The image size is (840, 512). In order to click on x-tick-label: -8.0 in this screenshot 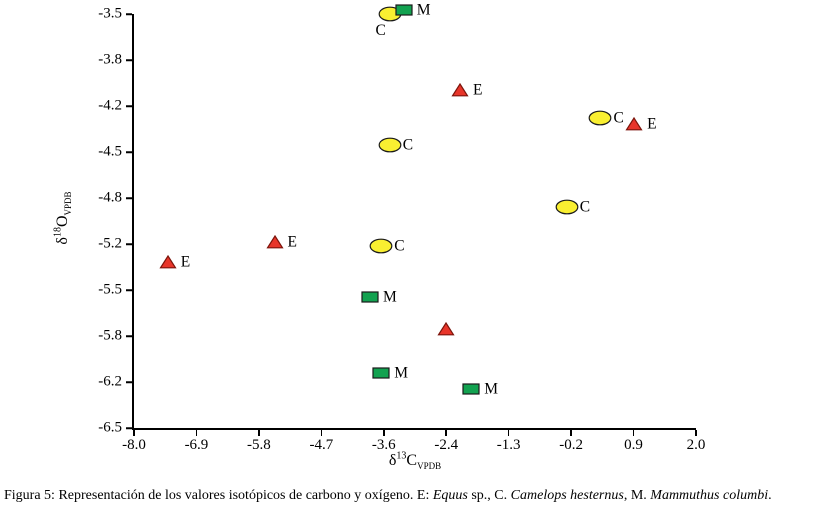, I will do `click(134, 445)`.